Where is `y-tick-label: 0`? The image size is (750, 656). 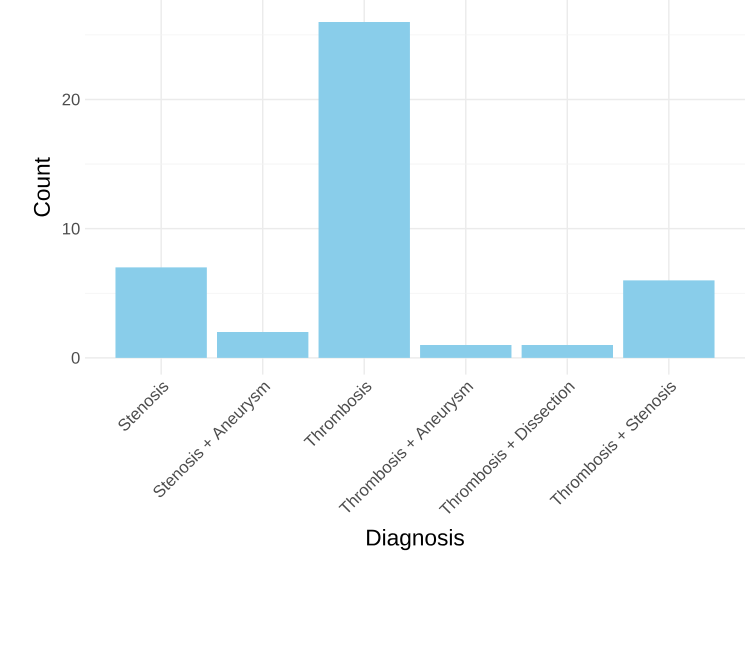
y-tick-label: 0 is located at coordinates (76, 358).